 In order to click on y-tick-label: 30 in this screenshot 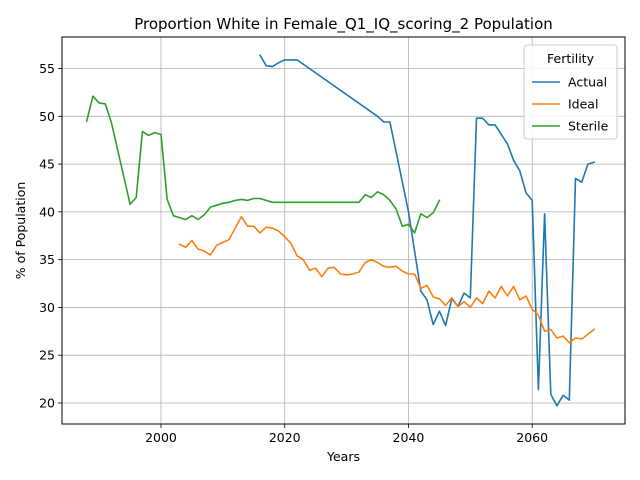, I will do `click(47, 307)`.